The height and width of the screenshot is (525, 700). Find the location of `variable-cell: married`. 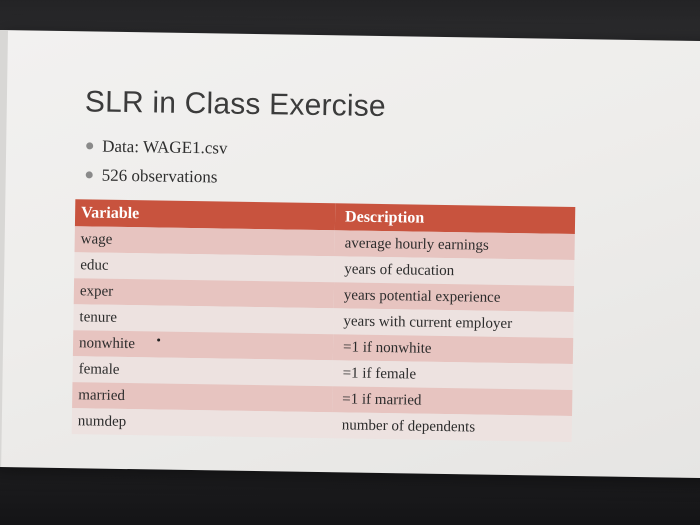

variable-cell: married is located at coordinates (202, 397).